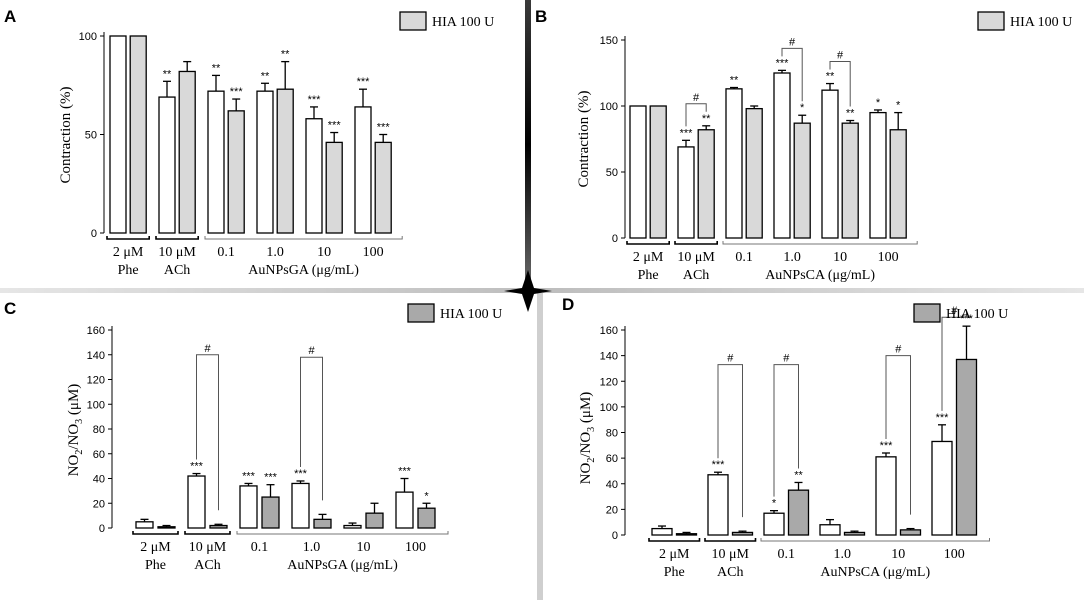  What do you see at coordinates (774, 504) in the screenshot?
I see `panel-d-significance: *` at bounding box center [774, 504].